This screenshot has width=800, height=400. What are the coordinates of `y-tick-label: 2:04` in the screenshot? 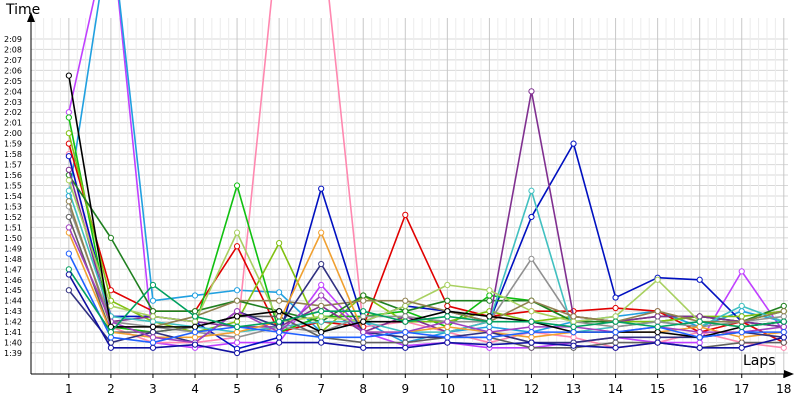 It's located at (13, 91).